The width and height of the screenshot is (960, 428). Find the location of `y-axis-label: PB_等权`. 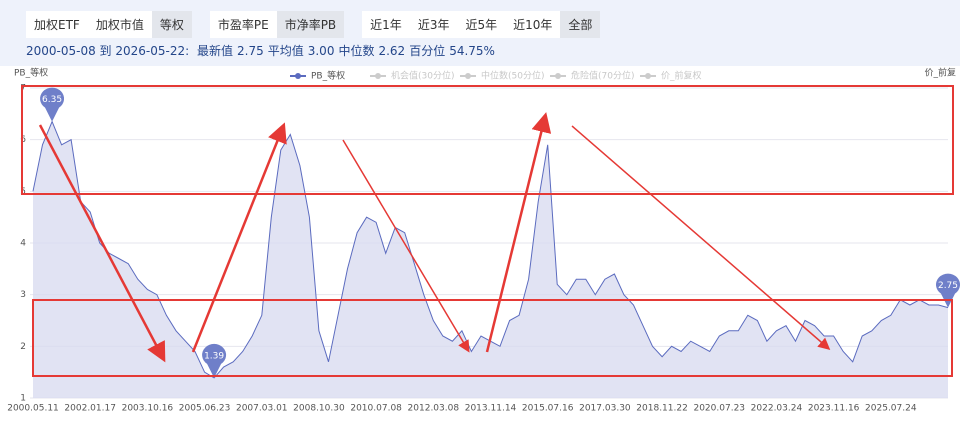

y-axis-label: PB_等权 is located at coordinates (31, 73).